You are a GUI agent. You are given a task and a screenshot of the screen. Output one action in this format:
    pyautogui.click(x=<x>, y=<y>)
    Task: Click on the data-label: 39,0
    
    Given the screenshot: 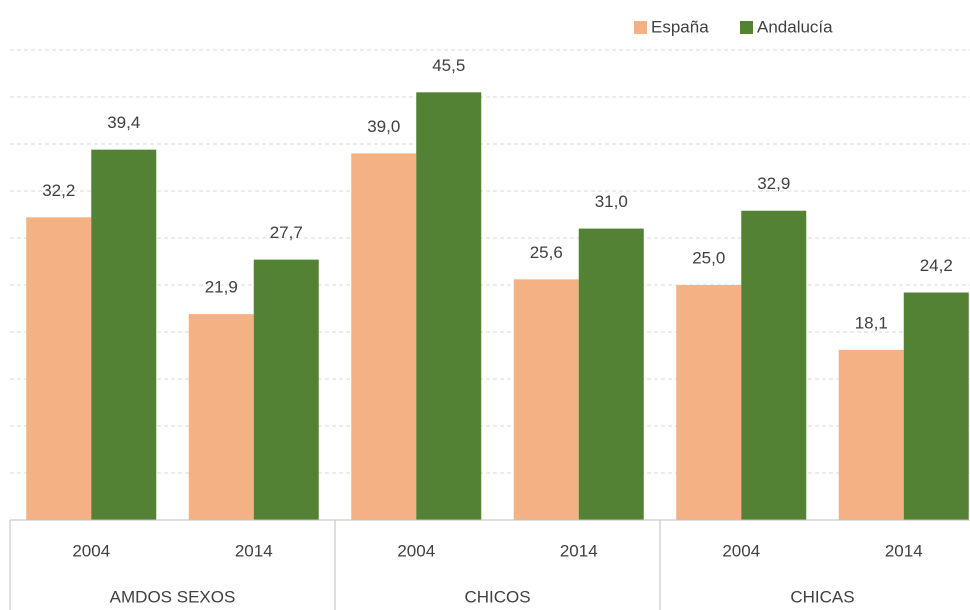 What is the action you would take?
    pyautogui.click(x=383, y=126)
    